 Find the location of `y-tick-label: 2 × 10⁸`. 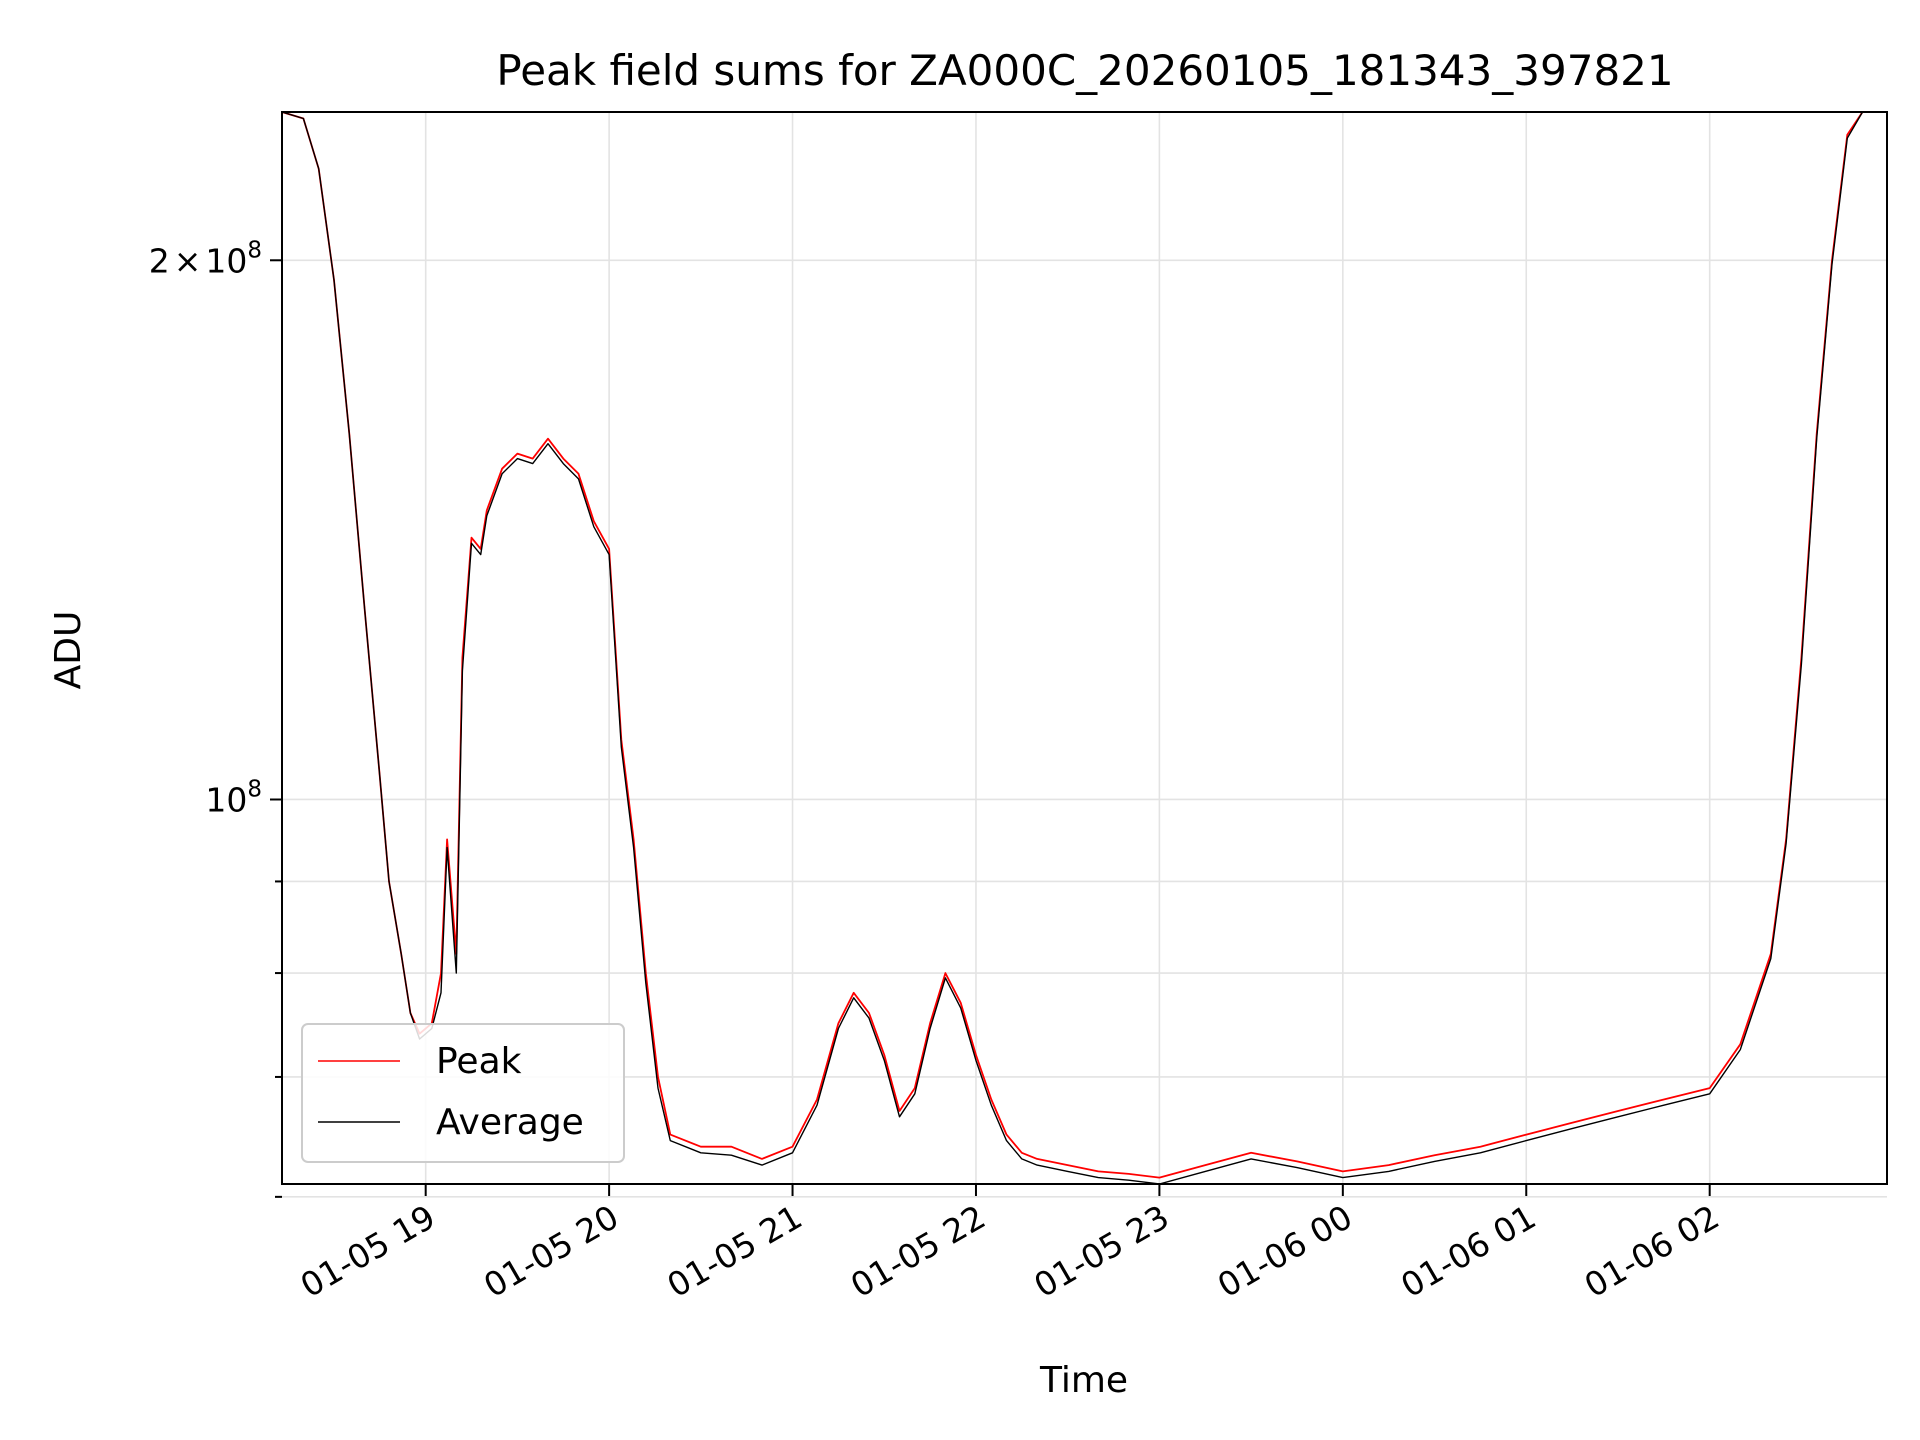

y-tick-label: 2 × 10⁸ is located at coordinates (205, 258).